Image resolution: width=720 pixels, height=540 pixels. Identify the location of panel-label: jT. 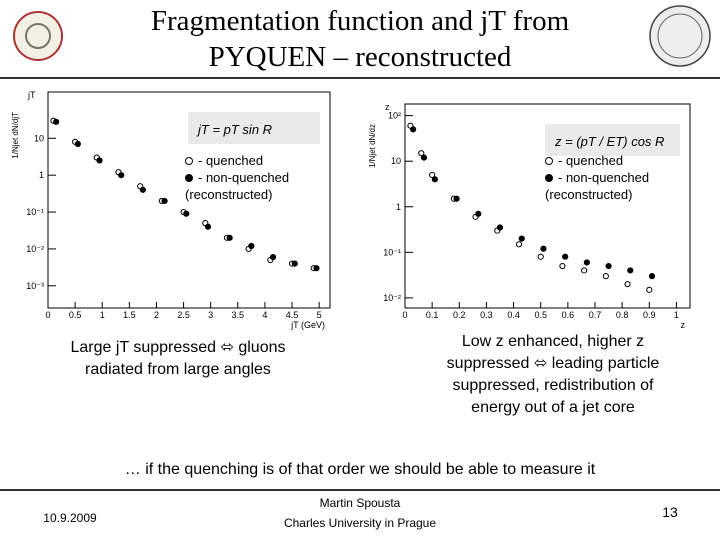
(31, 95).